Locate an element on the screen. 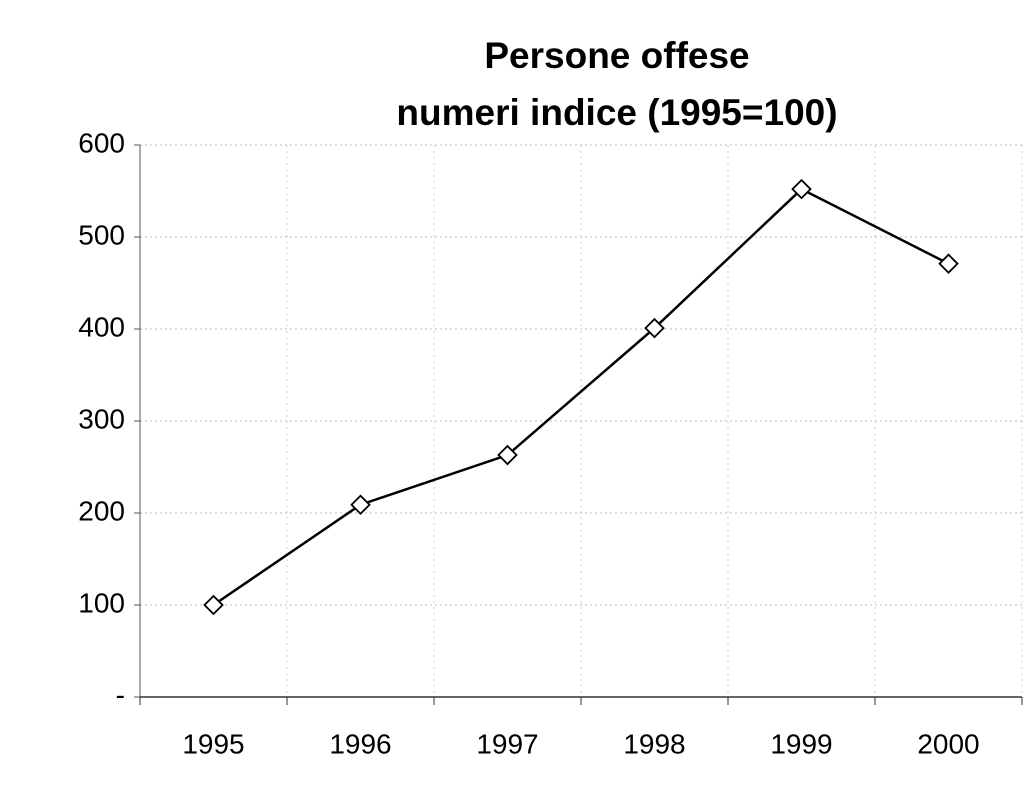  x-tick-label: 1995 is located at coordinates (213, 743).